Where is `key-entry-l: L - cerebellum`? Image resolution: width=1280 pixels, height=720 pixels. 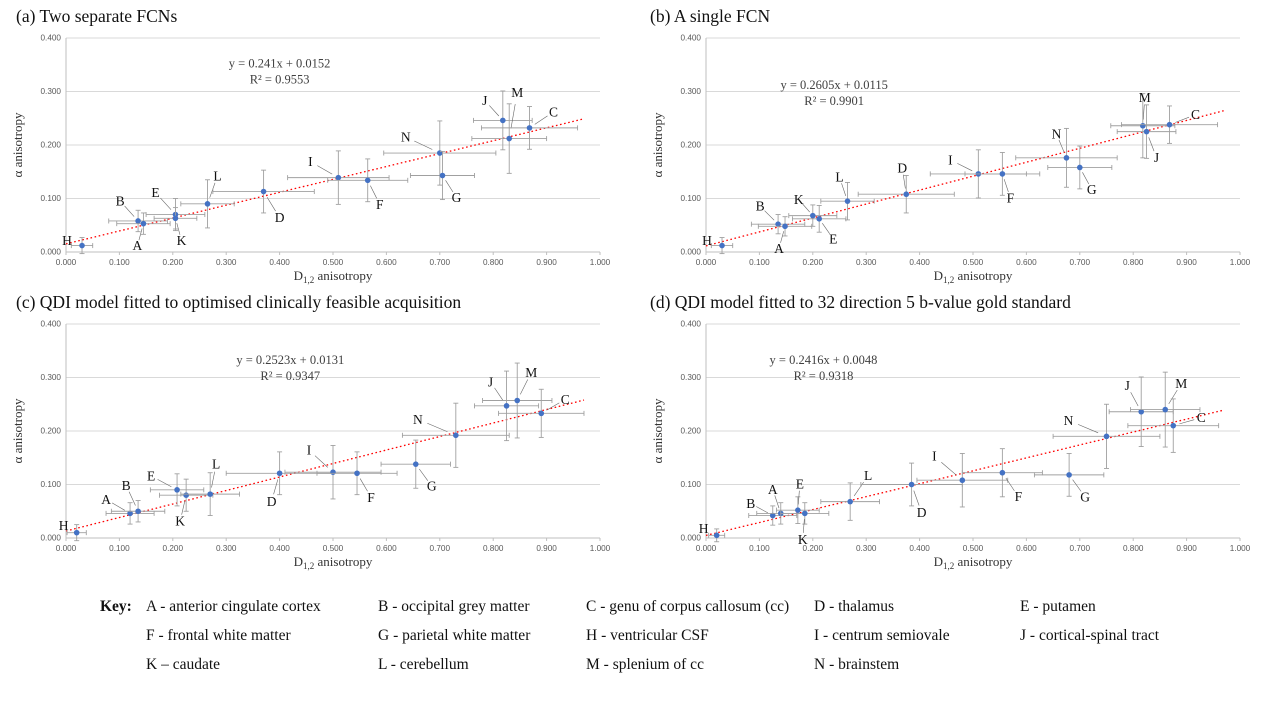
key-entry-l: L - cerebellum is located at coordinates (423, 664).